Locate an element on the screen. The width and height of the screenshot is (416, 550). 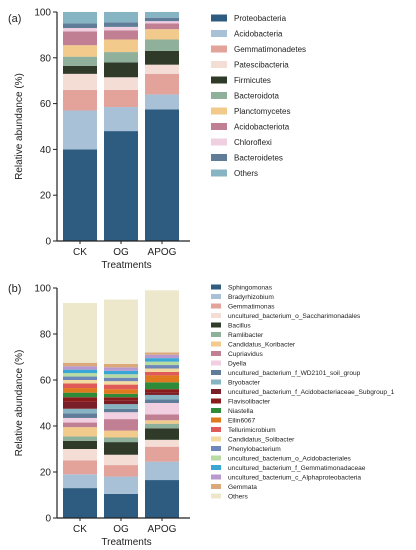
bar-segment-ck-phenylobacterium is located at coordinates (80, 378).